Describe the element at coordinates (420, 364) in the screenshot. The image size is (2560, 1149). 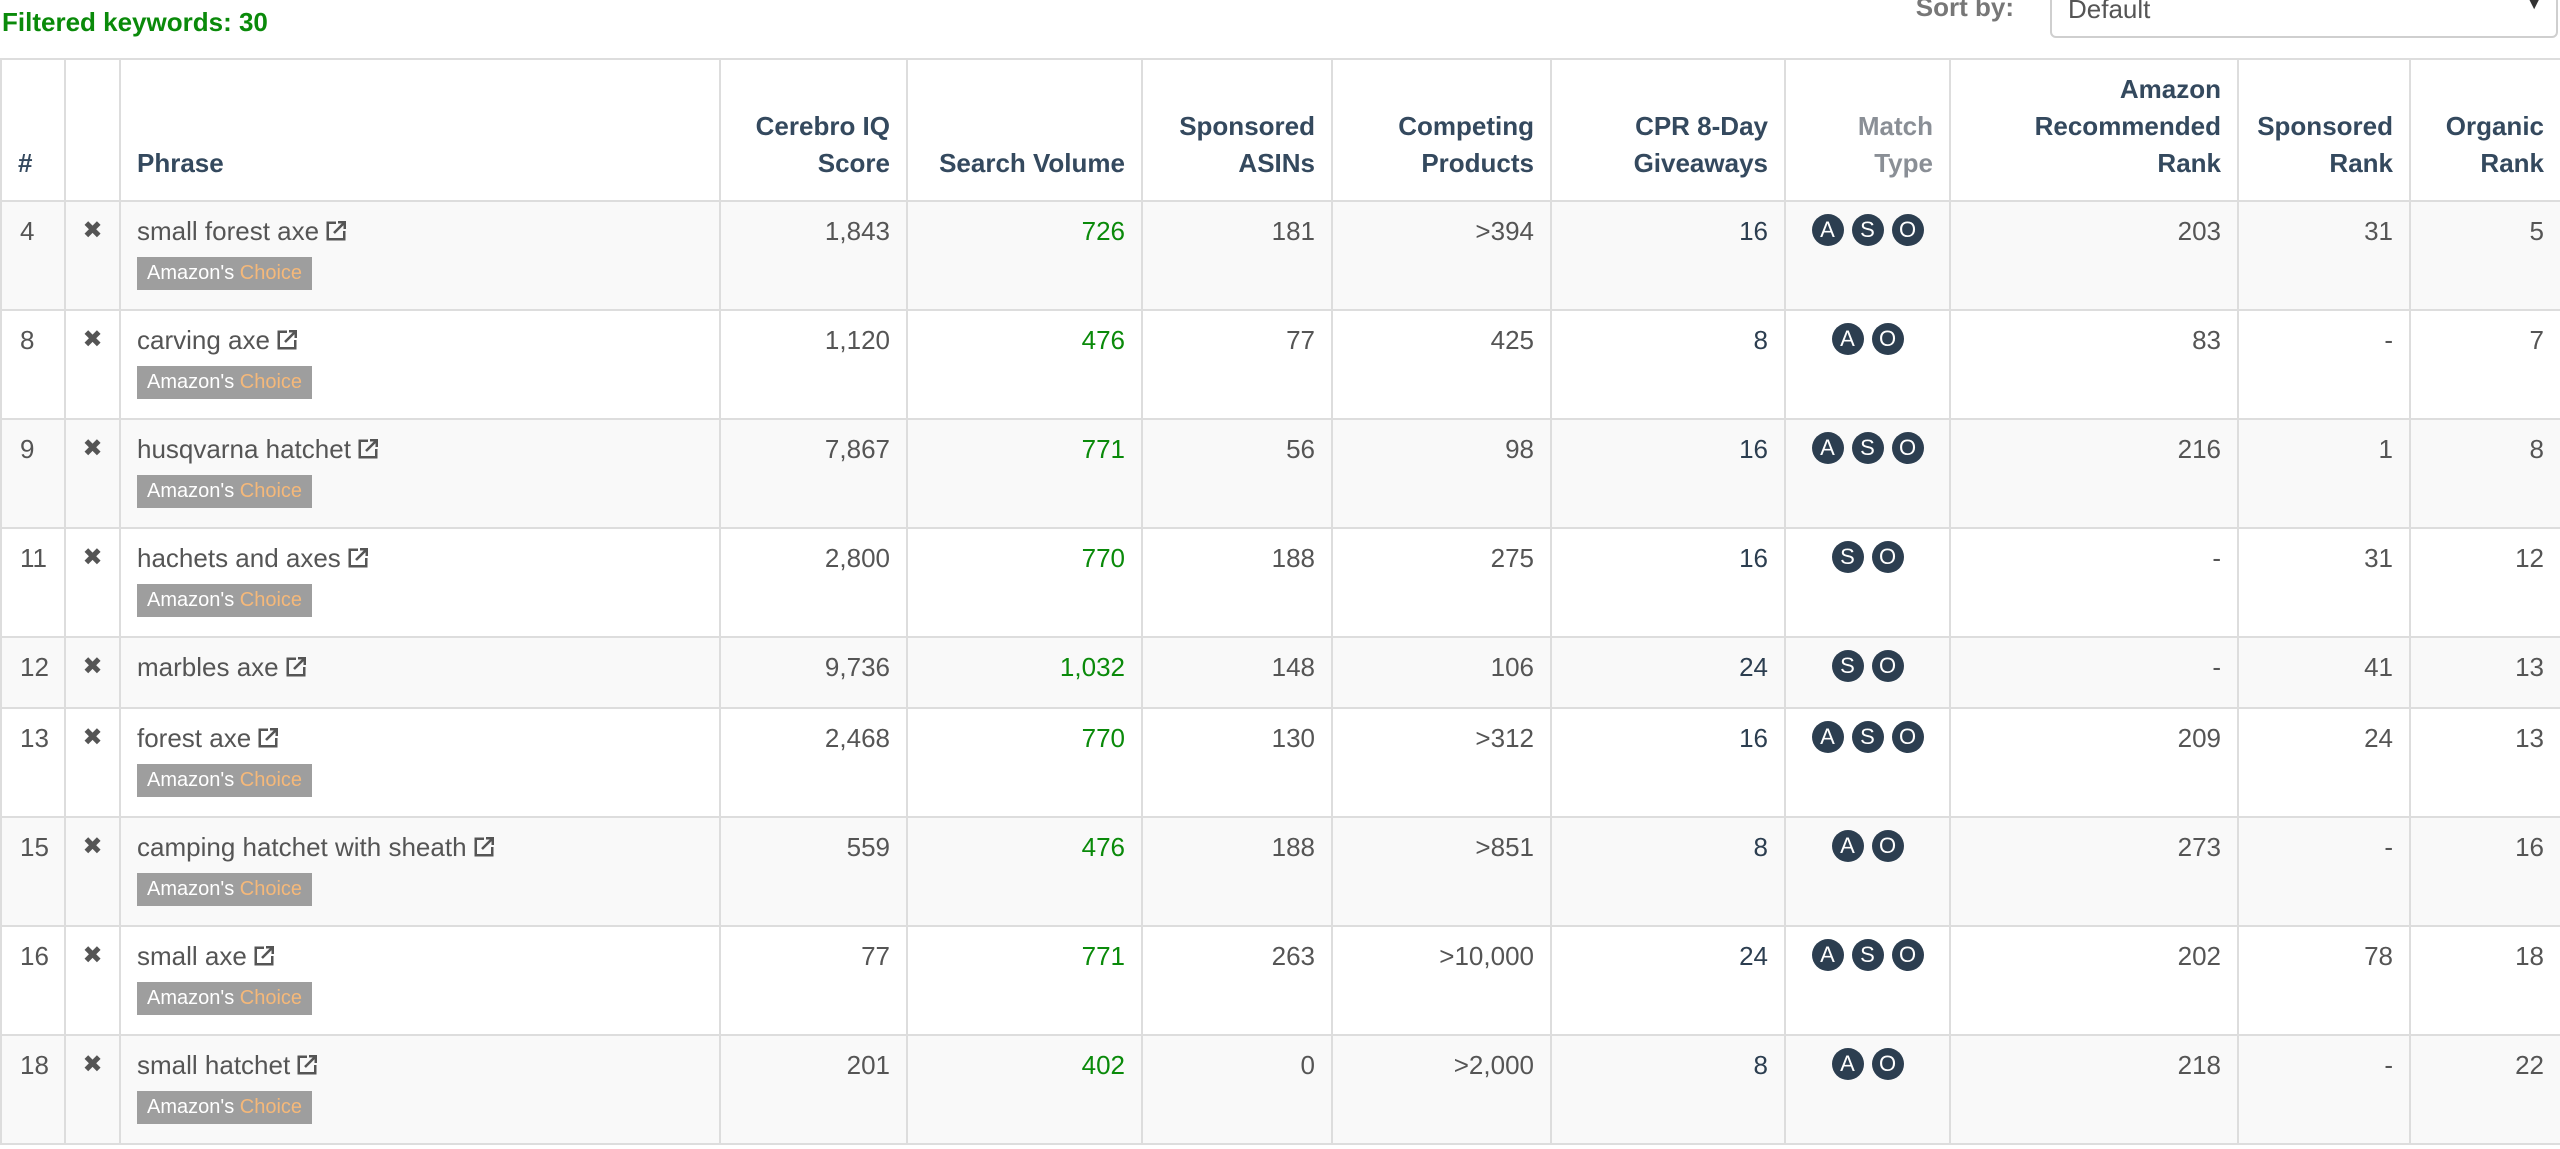
I see `phrase-cell: carving axe Amazon's Choice` at that location.